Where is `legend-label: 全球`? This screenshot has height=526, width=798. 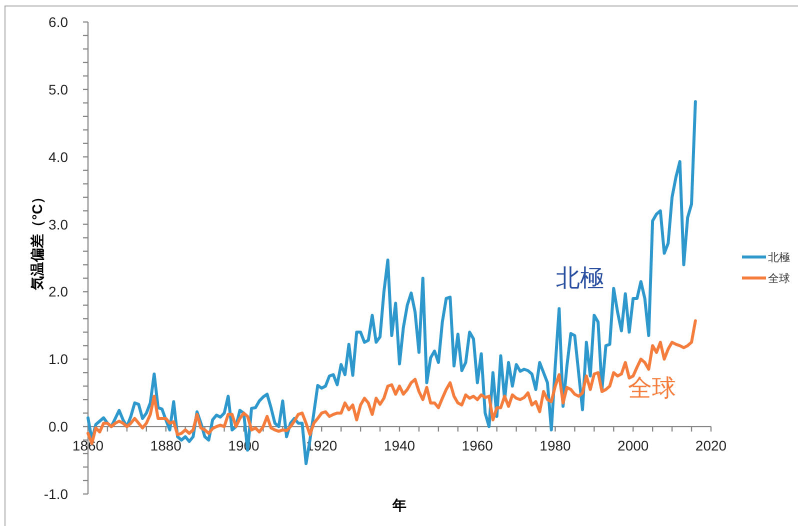
legend-label: 全球 is located at coordinates (779, 278).